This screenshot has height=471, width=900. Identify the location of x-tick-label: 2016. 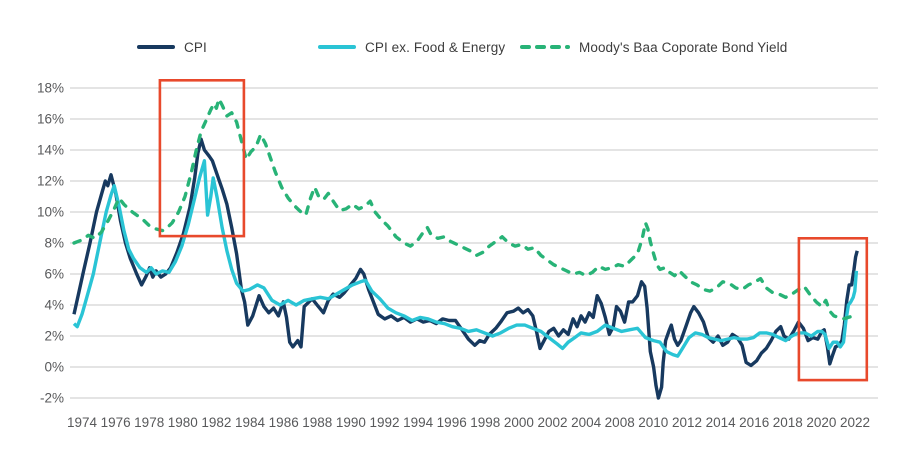
(754, 422).